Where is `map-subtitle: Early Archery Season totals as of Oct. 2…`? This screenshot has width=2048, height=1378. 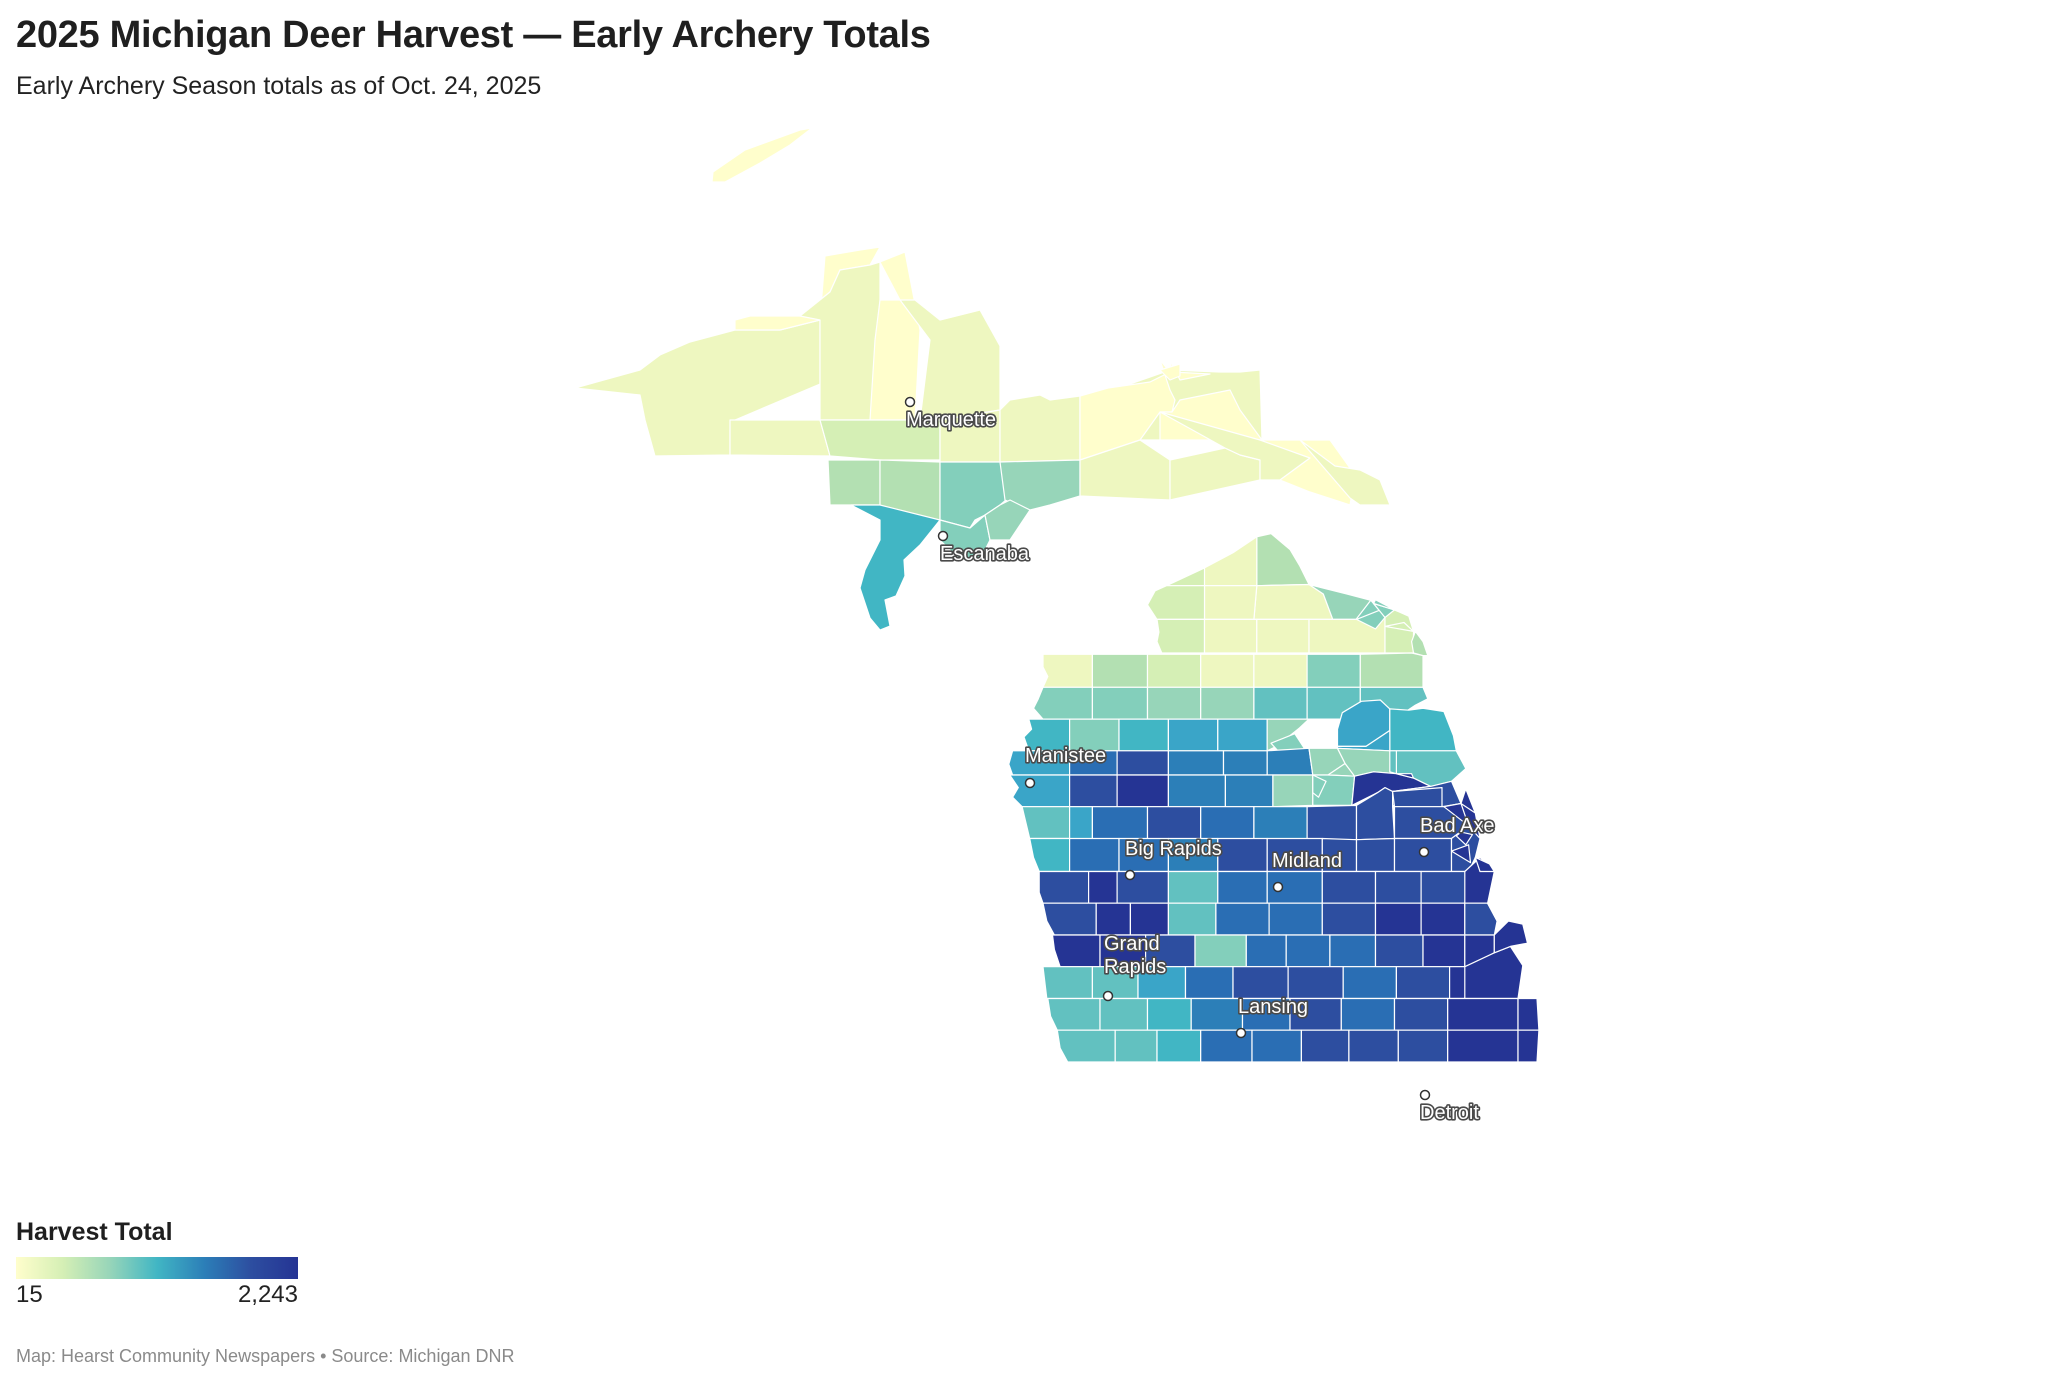
map-subtitle: Early Archery Season totals as of Oct. 2… is located at coordinates (279, 86).